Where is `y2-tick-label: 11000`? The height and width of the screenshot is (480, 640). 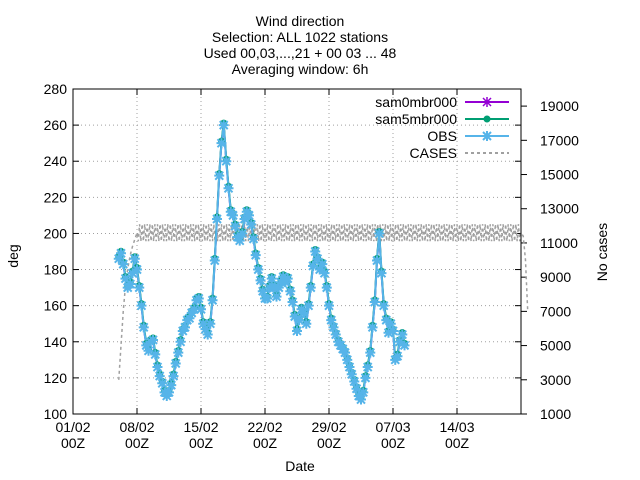
y2-tick-label: 11000 is located at coordinates (559, 243).